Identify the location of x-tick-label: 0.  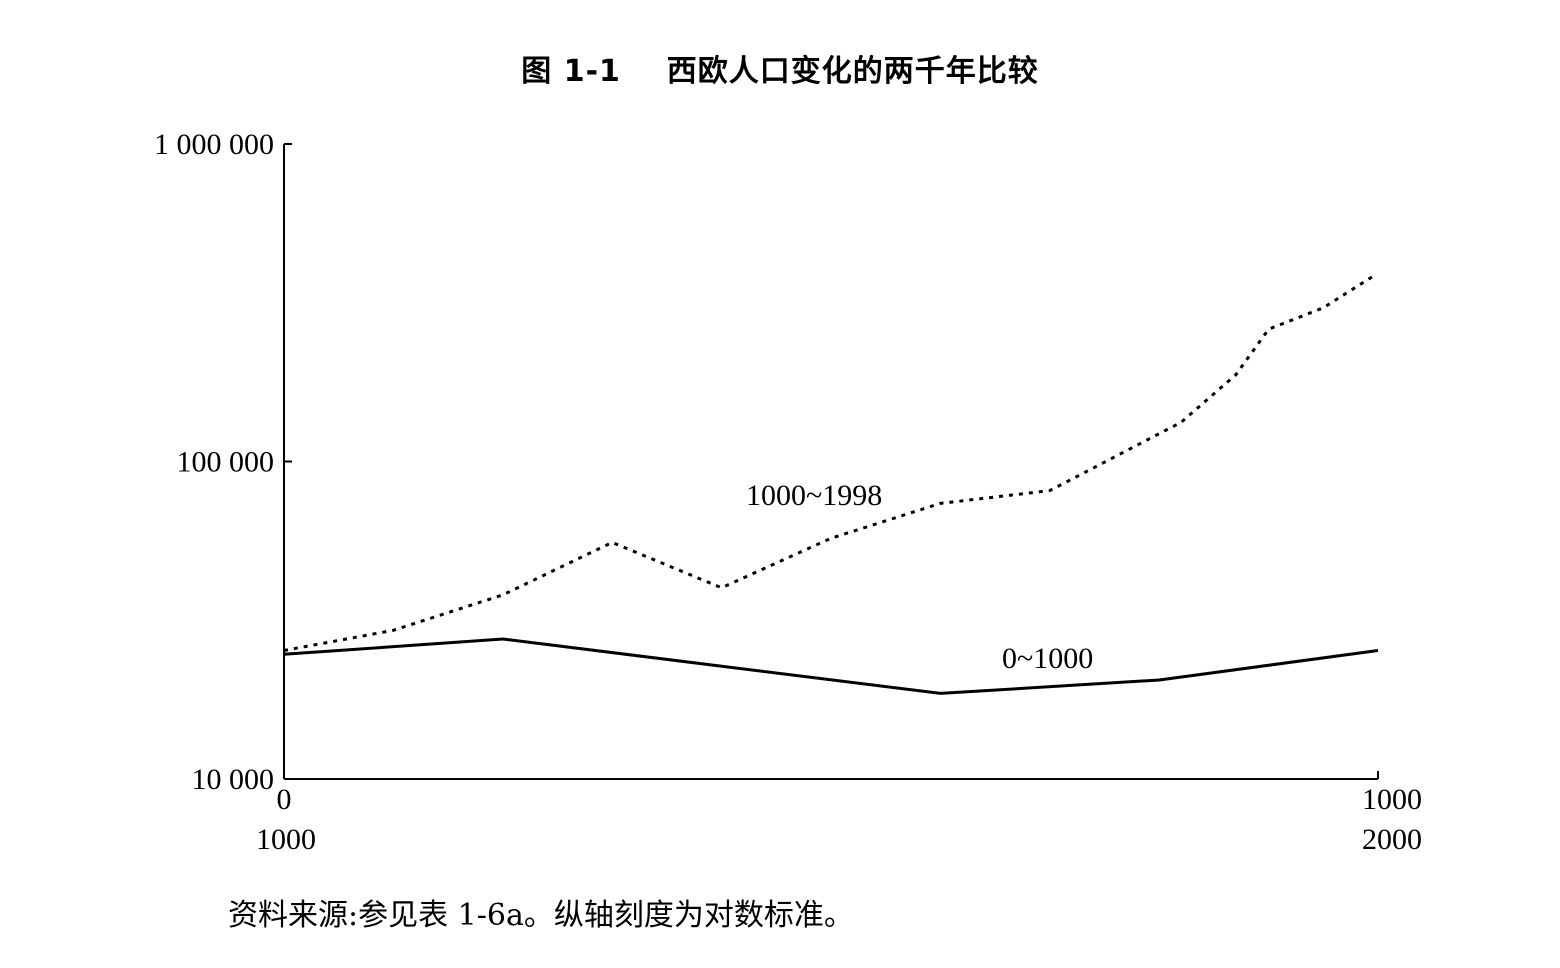
(284, 799).